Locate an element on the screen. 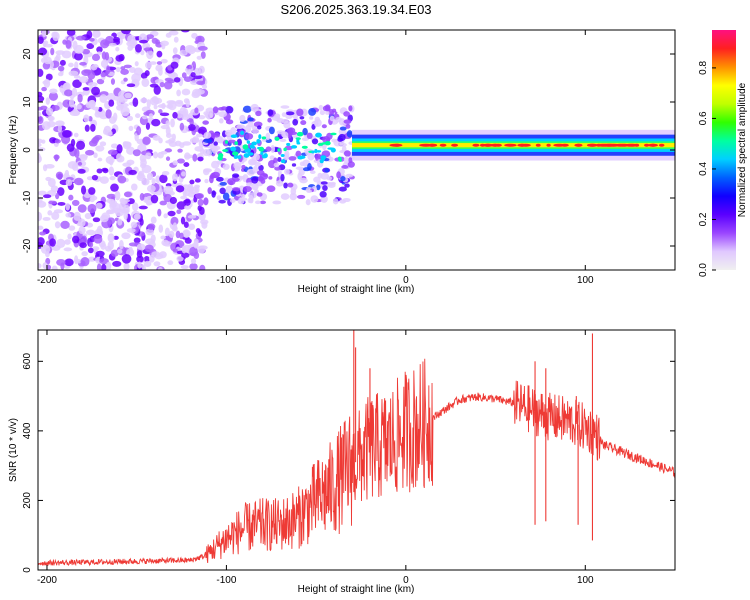  y-tick-label: 200 is located at coordinates (27, 500).